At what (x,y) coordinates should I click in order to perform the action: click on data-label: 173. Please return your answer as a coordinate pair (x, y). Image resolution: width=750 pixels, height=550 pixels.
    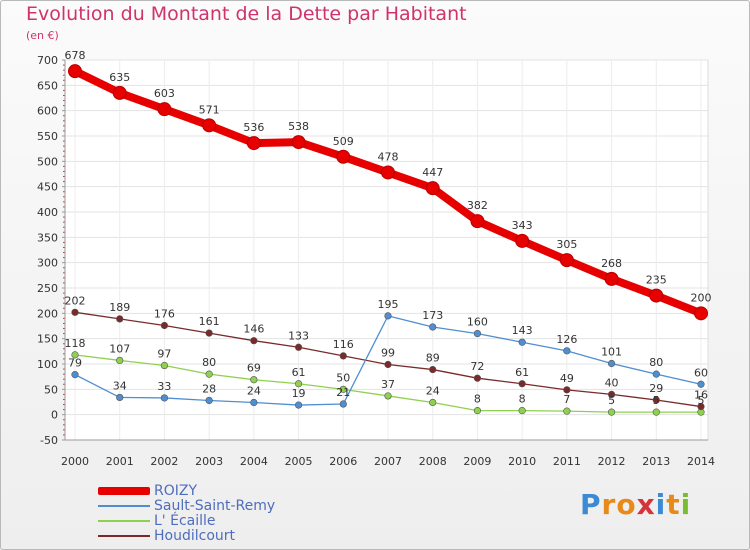
    Looking at the image, I should click on (432, 315).